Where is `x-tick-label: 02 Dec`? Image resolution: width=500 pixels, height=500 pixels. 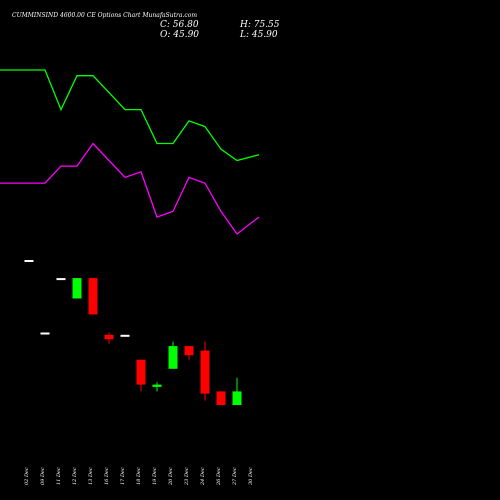 x-tick-label: 02 Dec is located at coordinates (27, 476).